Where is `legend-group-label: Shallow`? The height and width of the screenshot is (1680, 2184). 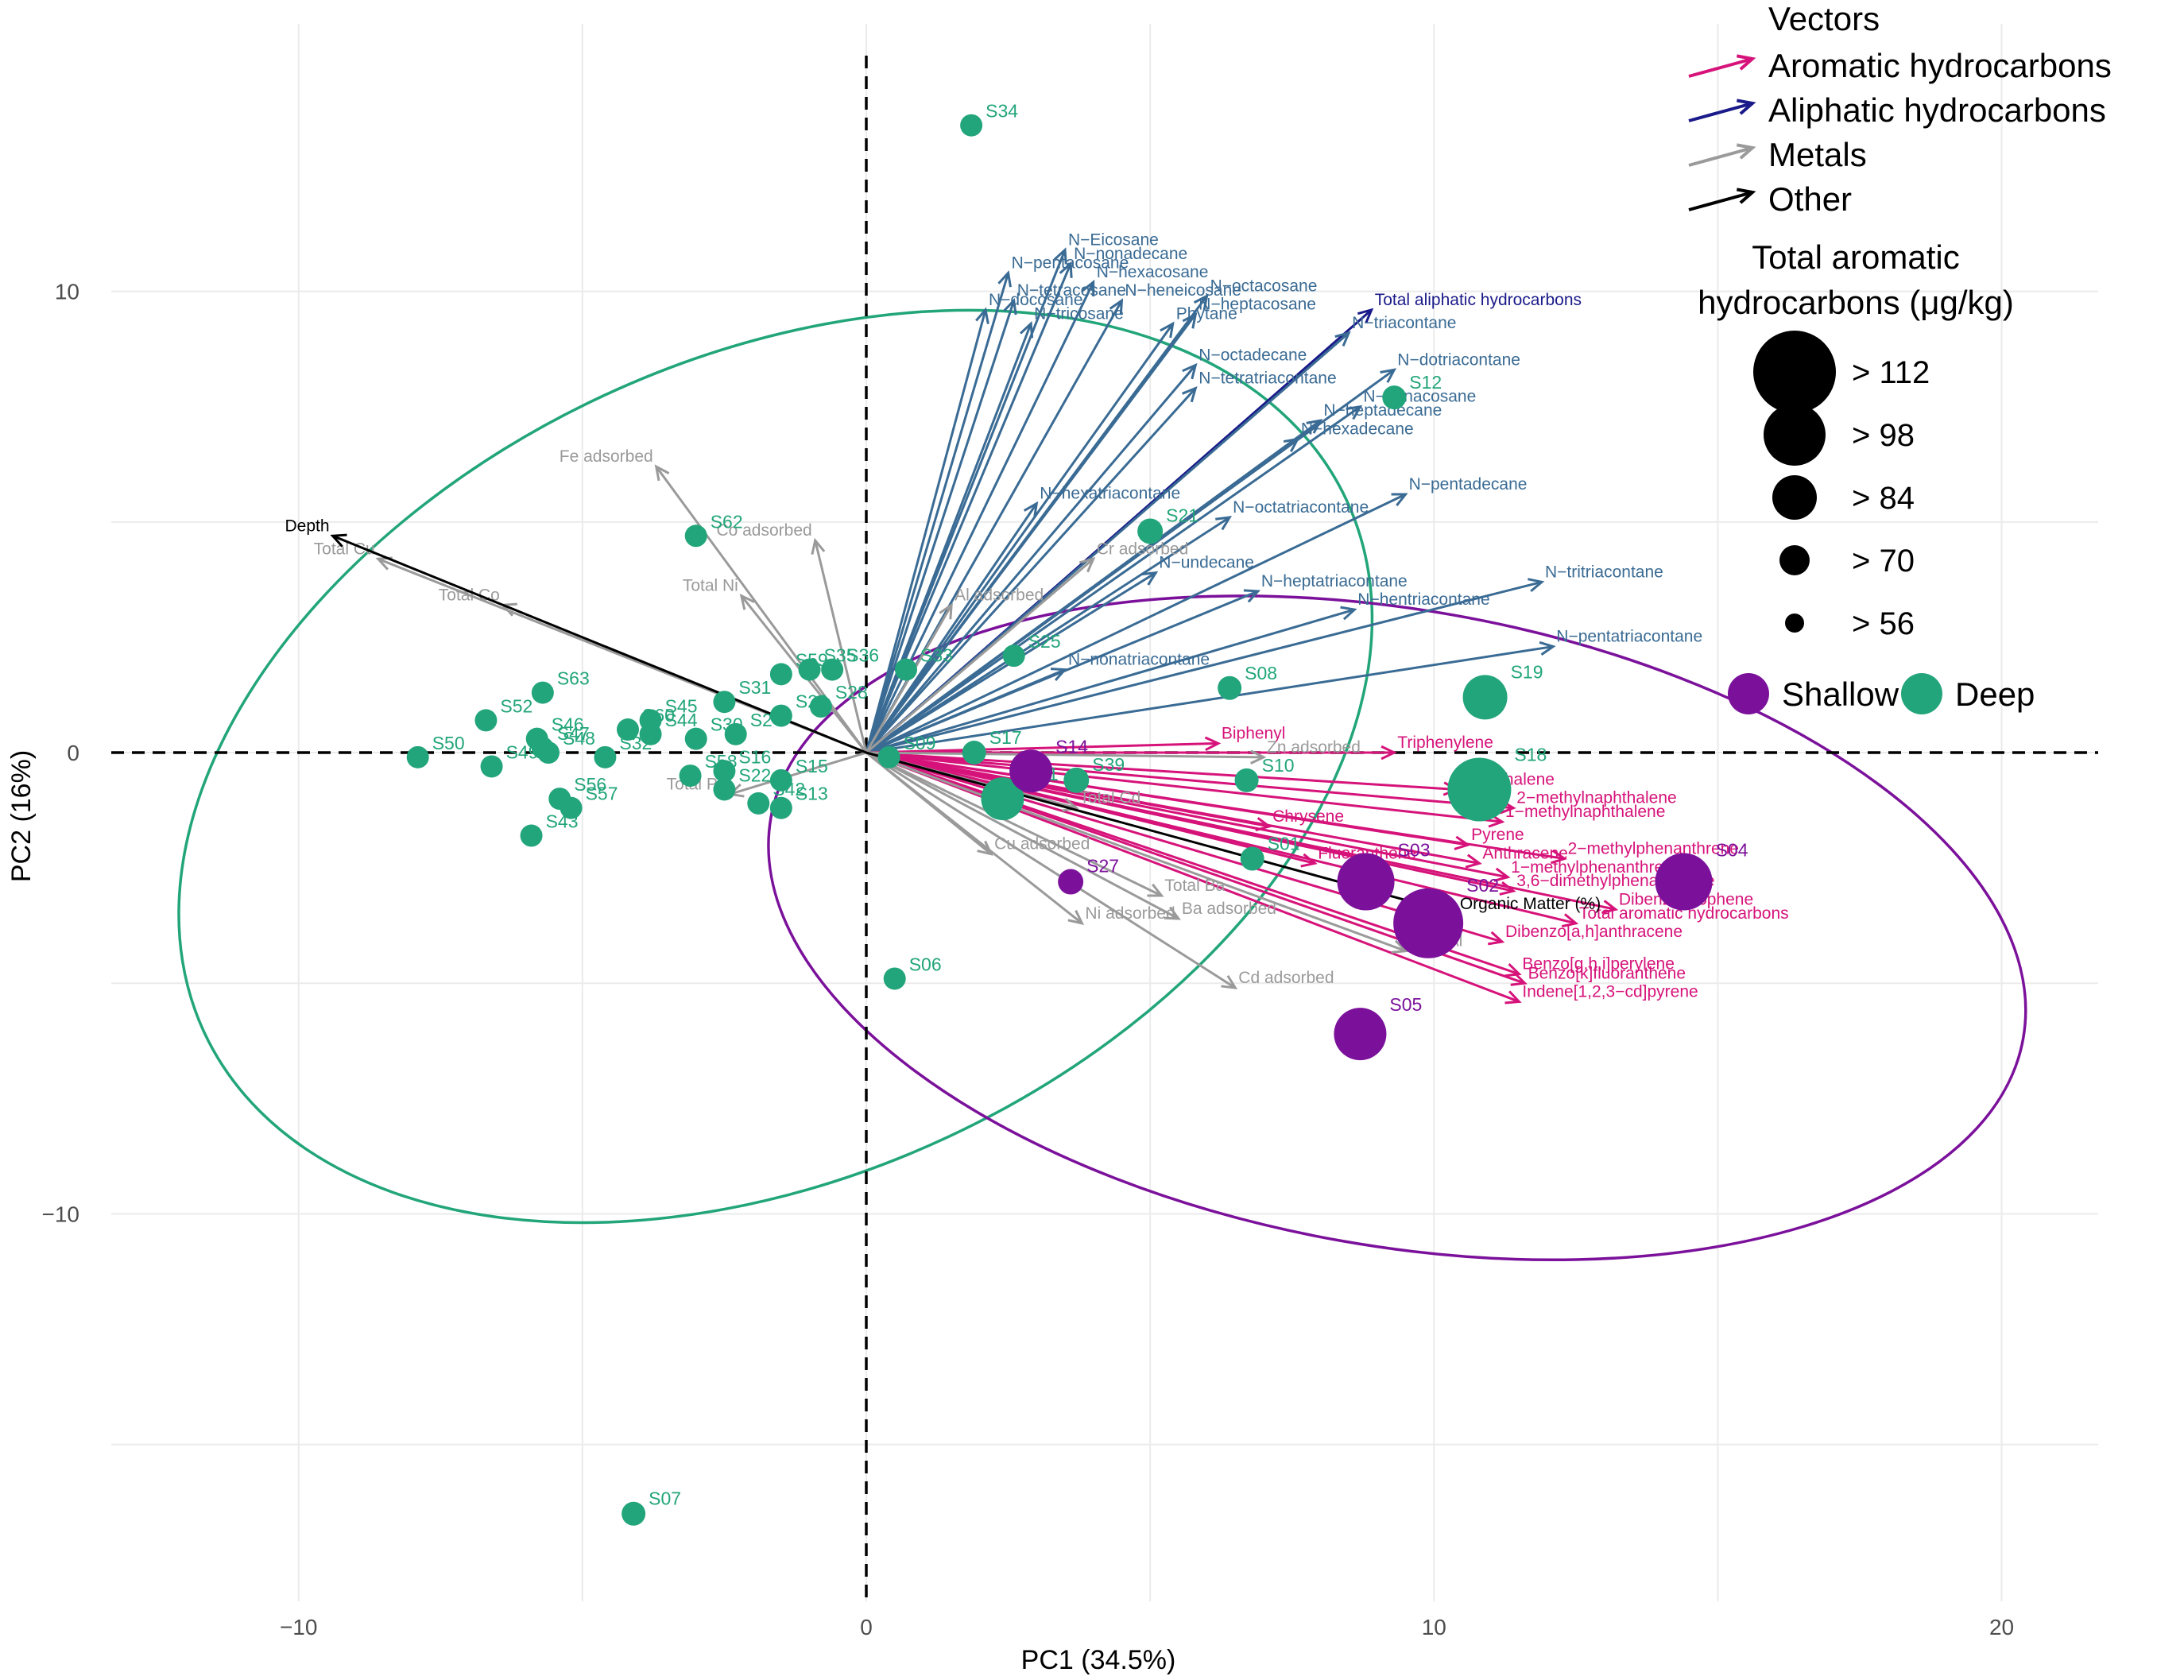 legend-group-label: Shallow is located at coordinates (1840, 694).